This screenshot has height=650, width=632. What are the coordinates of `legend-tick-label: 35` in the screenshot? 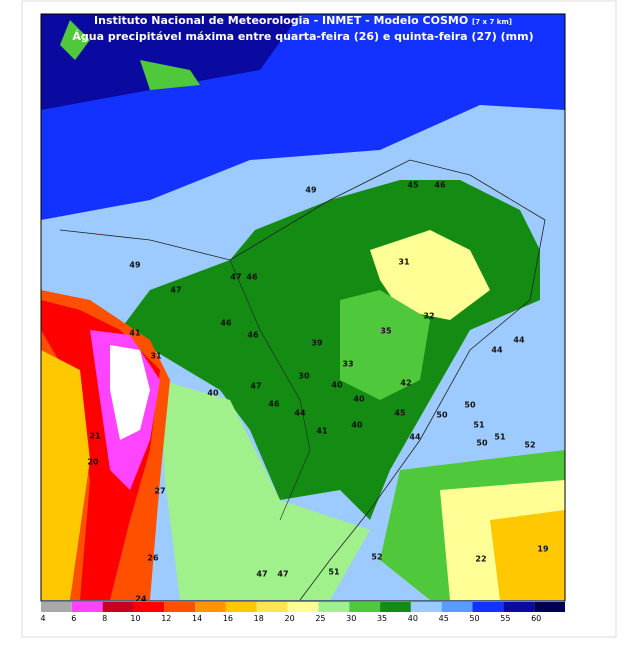 It's located at (382, 618).